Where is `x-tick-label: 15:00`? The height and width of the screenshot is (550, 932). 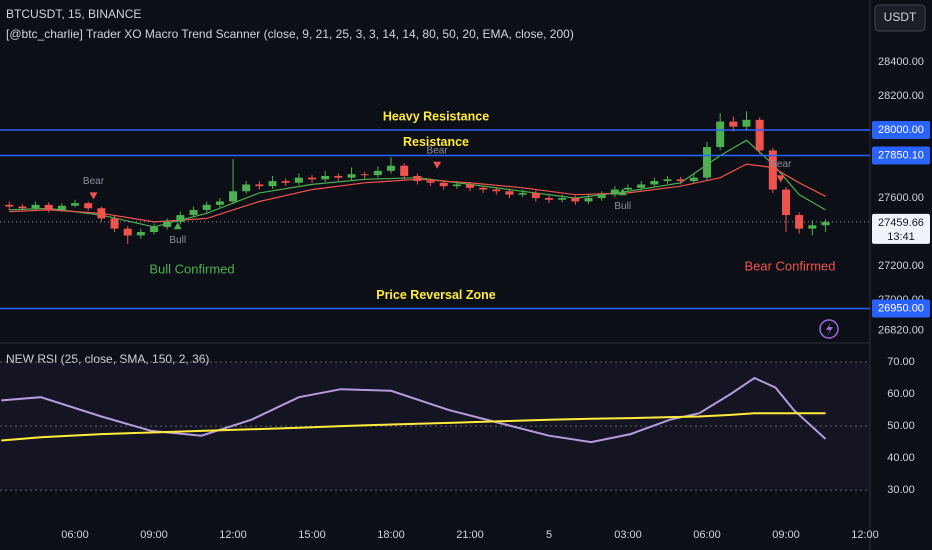 x-tick-label: 15:00 is located at coordinates (312, 535).